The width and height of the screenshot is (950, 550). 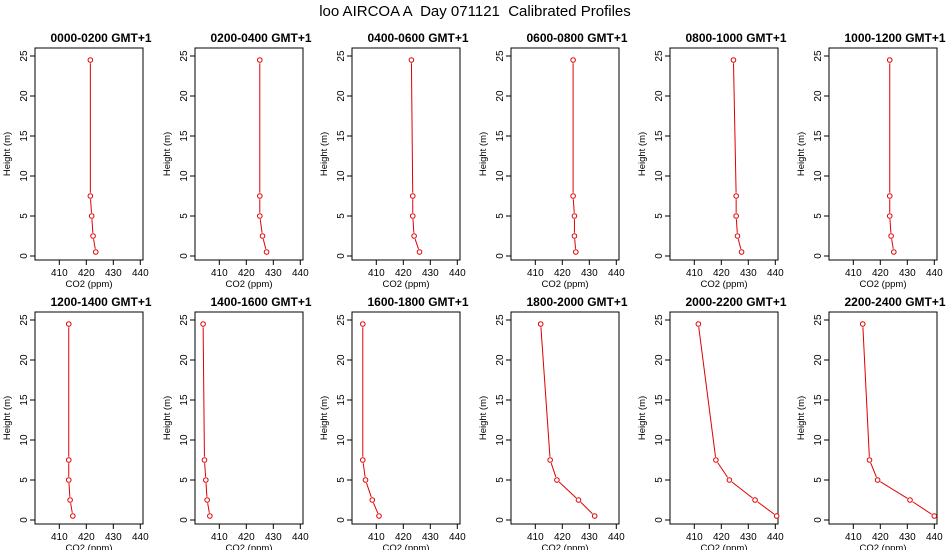 What do you see at coordinates (894, 38) in the screenshot?
I see `panel-title: 1000-1200 GMT+1` at bounding box center [894, 38].